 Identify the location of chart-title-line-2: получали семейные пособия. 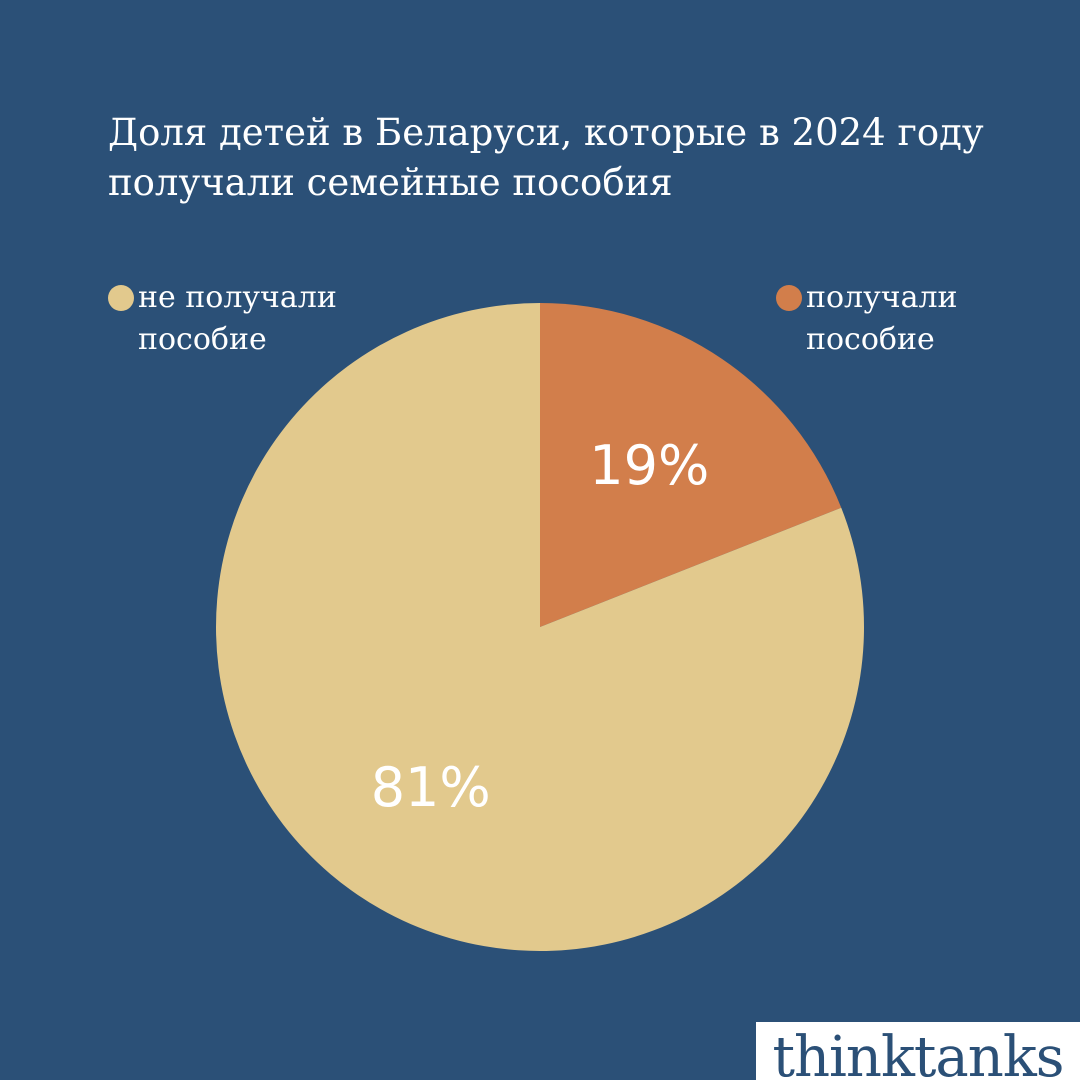
(390, 182).